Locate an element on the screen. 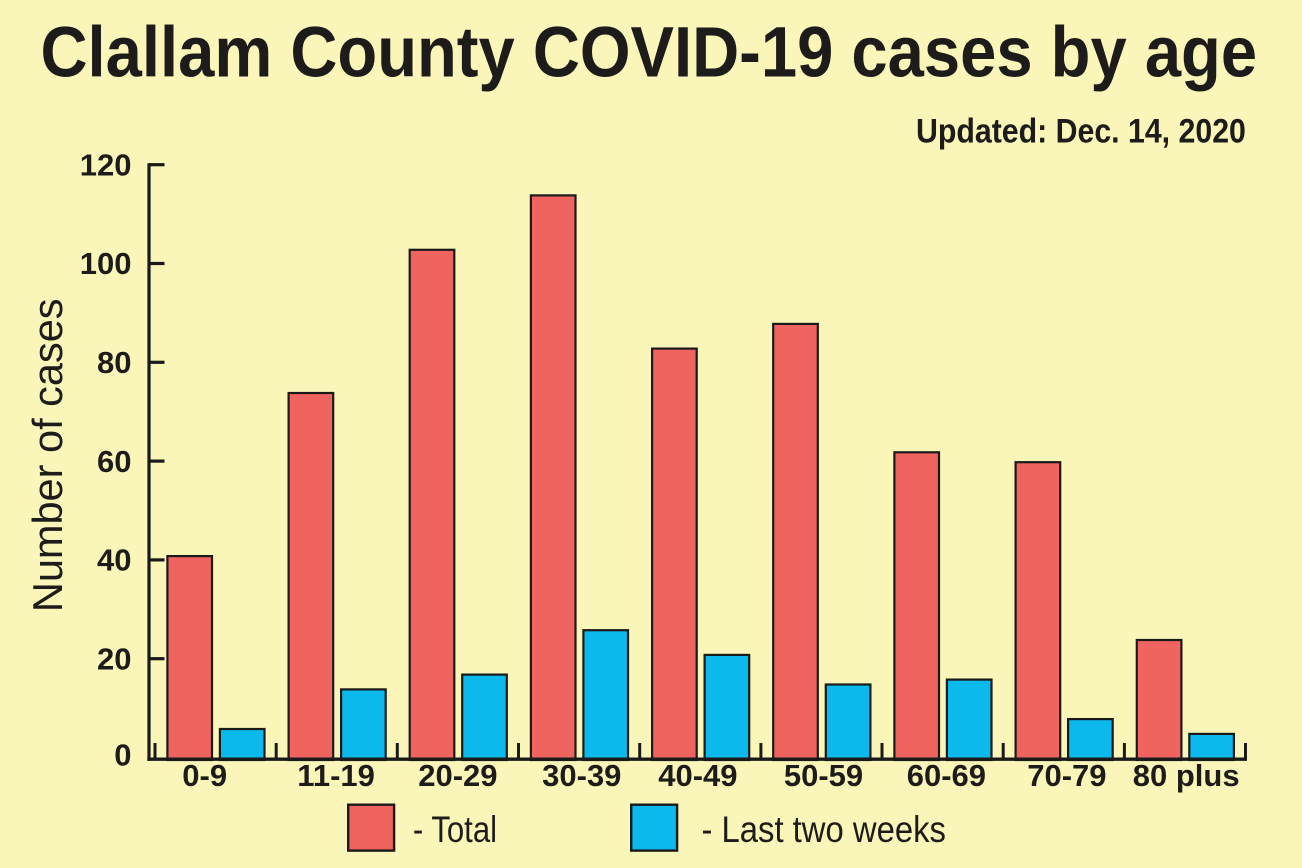 Image resolution: width=1302 pixels, height=868 pixels. svg-text: 100 is located at coordinates (106, 263).